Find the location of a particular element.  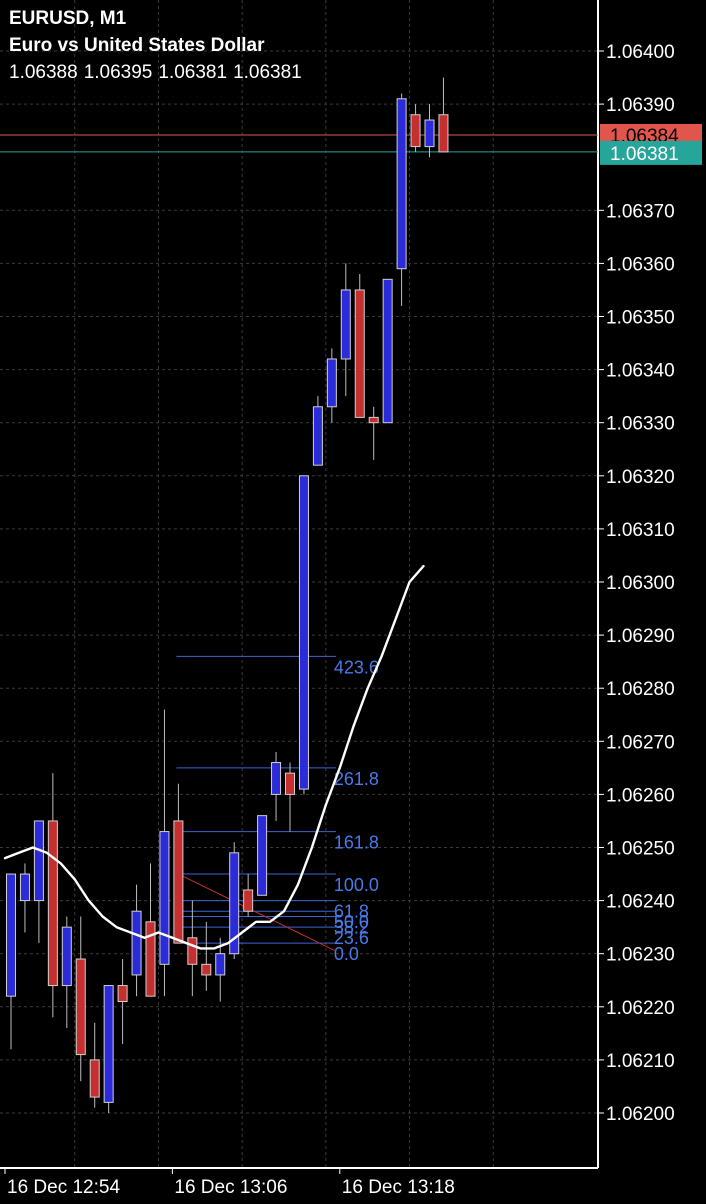

ohlc-open: 1.06388 is located at coordinates (43, 72).